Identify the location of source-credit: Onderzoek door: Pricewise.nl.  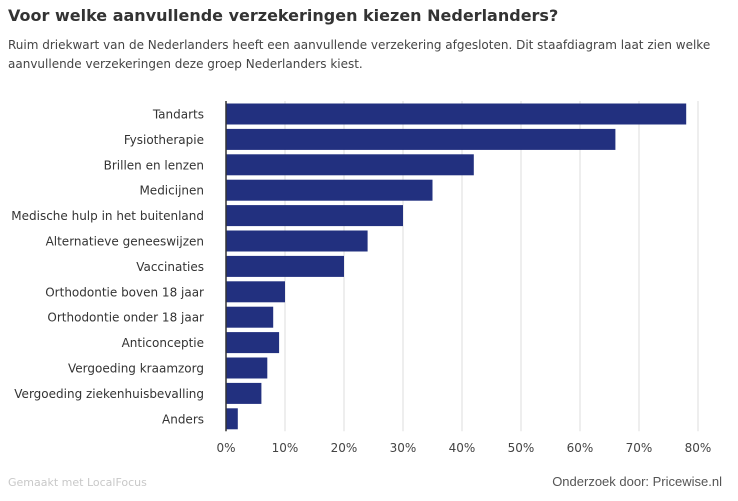
(637, 481).